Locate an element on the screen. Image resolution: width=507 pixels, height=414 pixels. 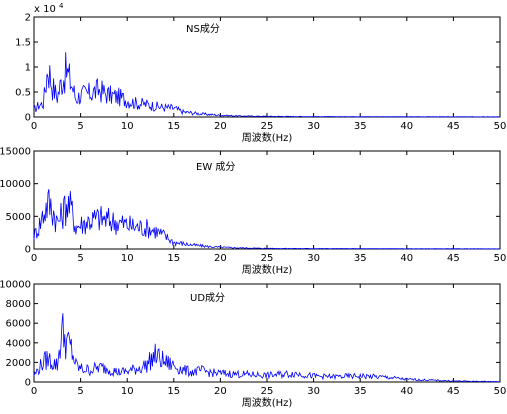
subplot-title: UD成分 is located at coordinates (207, 298).